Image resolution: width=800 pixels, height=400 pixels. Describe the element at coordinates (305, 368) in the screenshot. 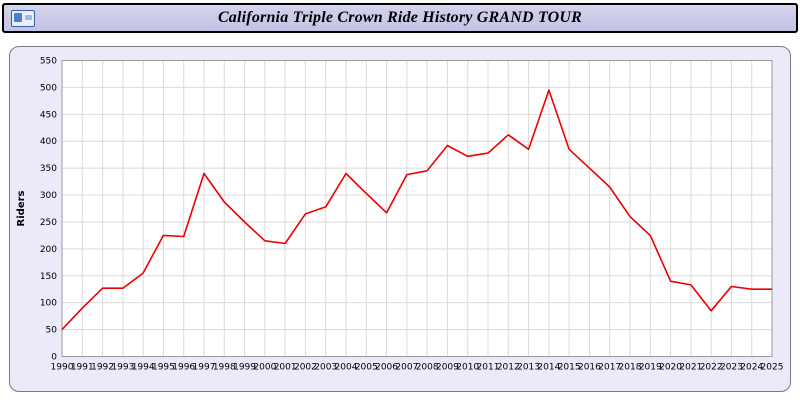

I see `svg-text: 2002` at that location.